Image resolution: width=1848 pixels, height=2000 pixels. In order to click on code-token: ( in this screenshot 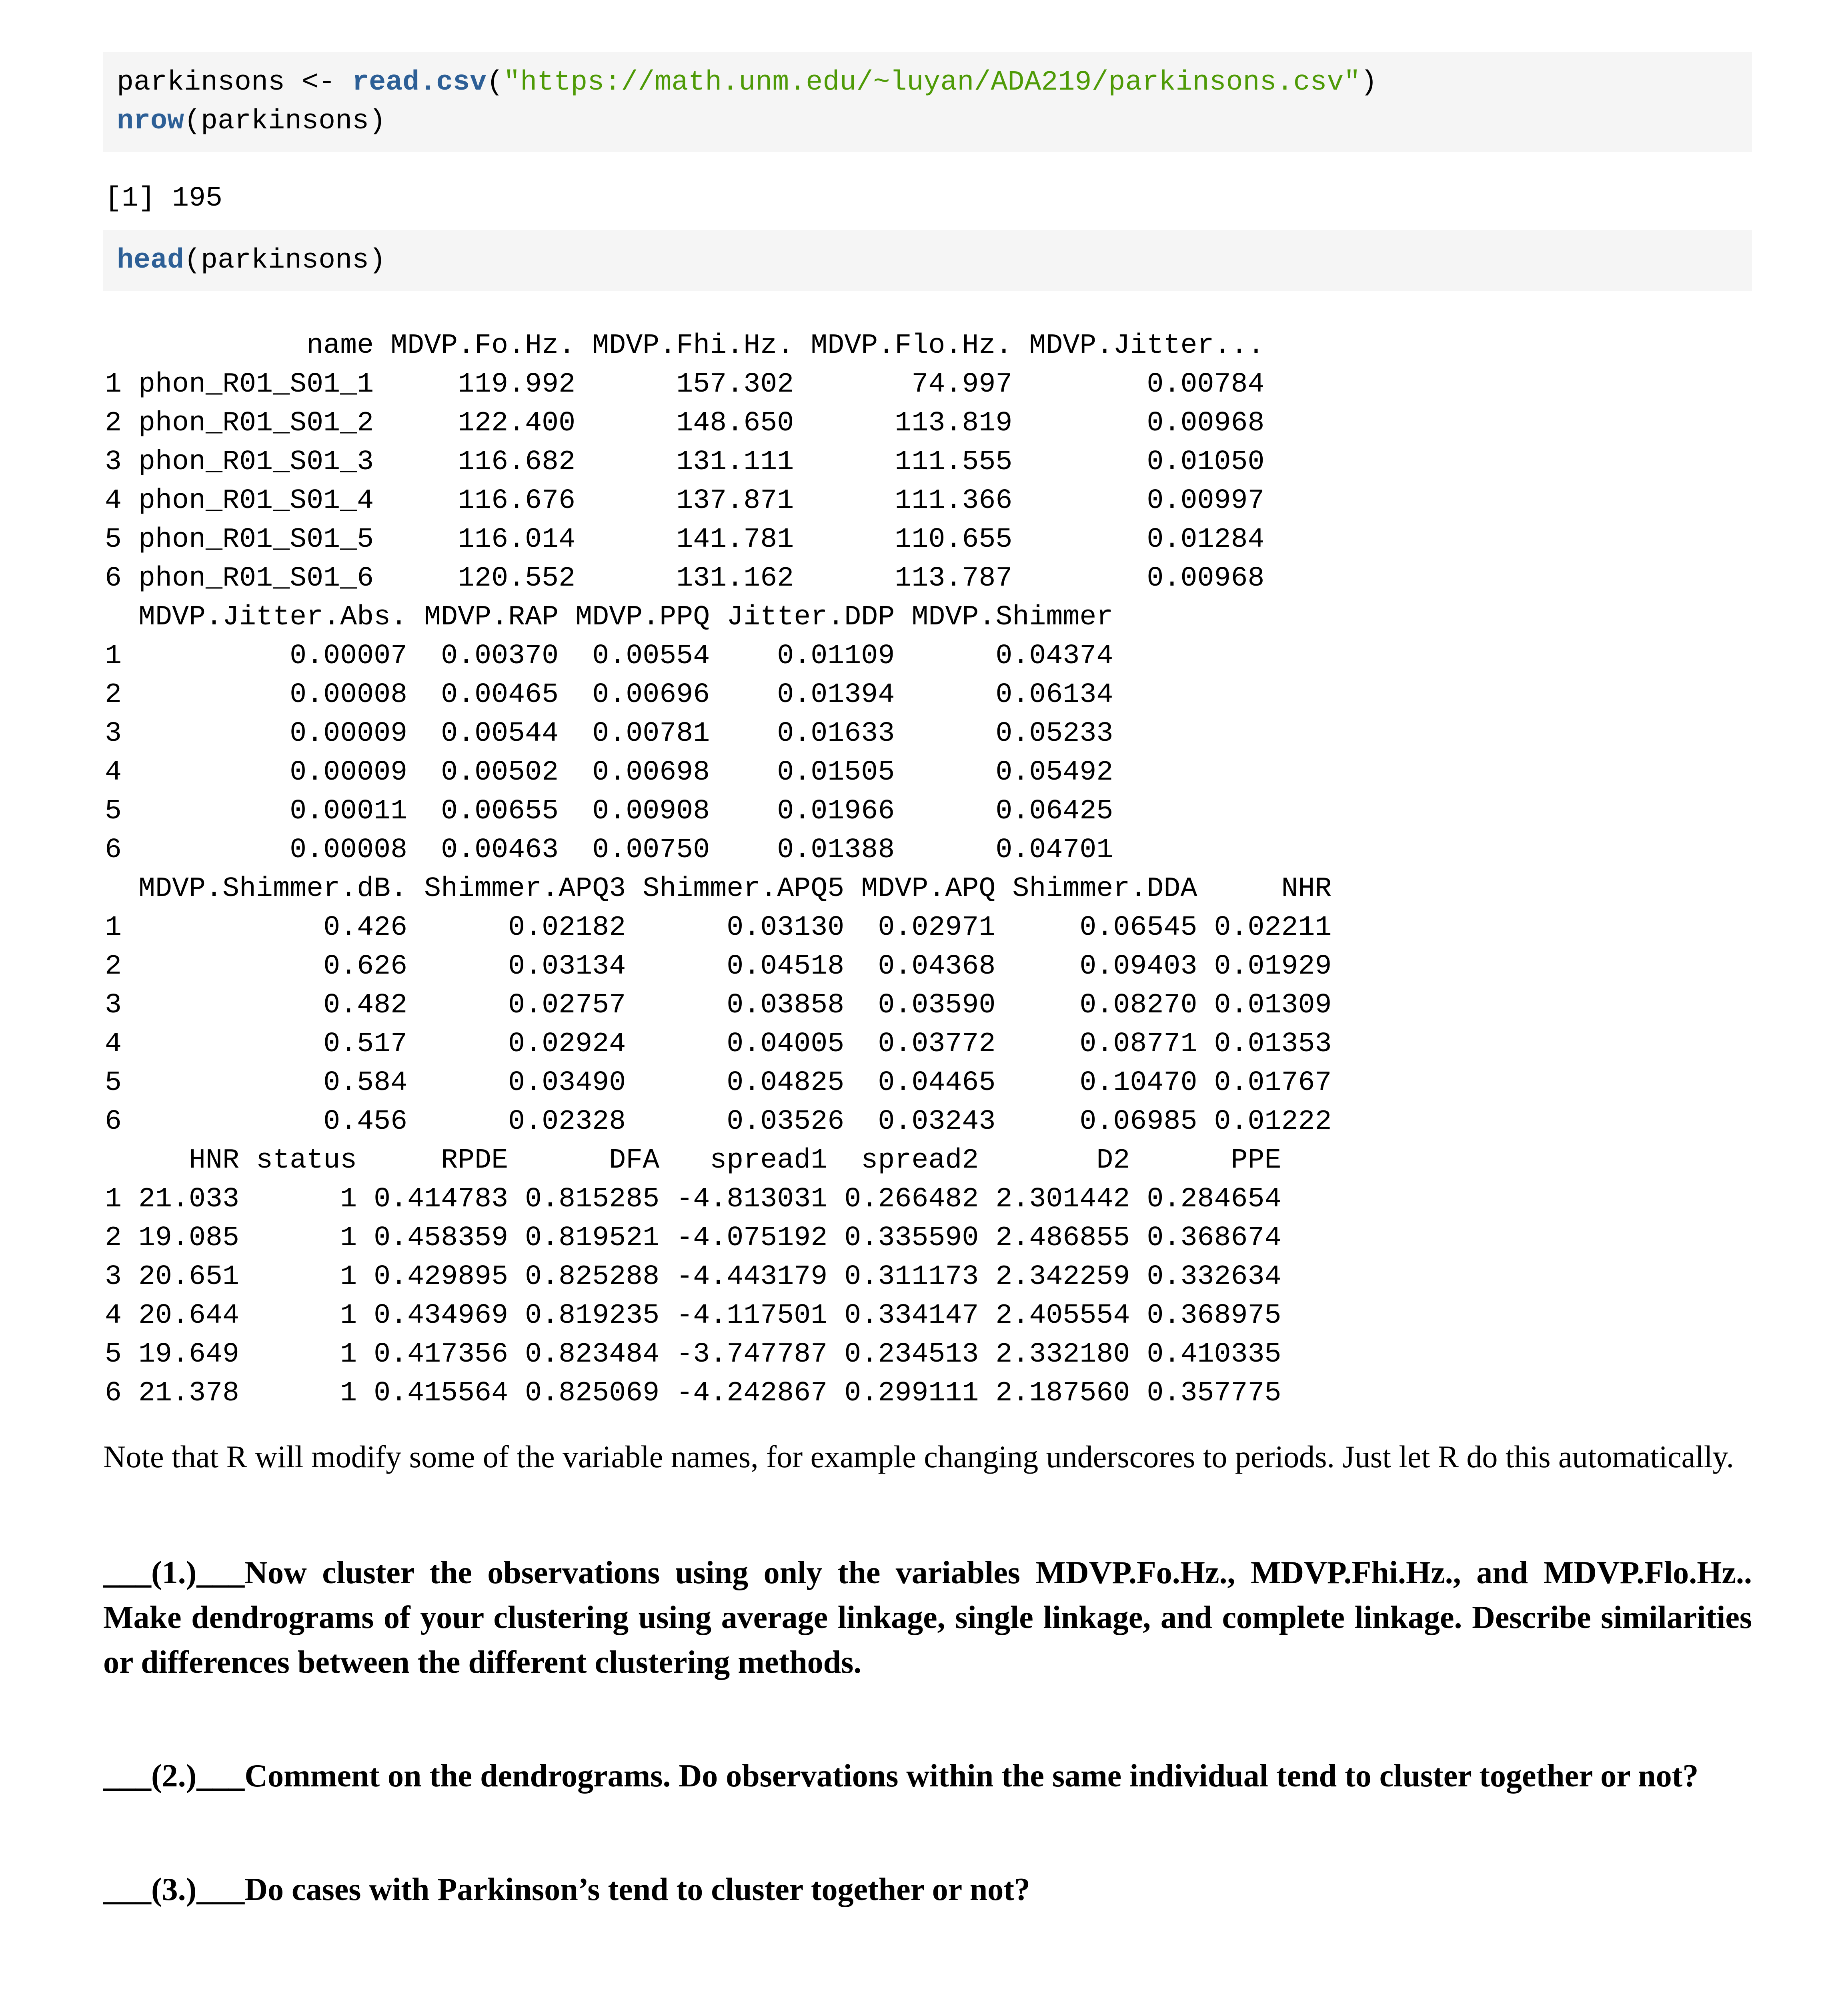, I will do `click(496, 82)`.